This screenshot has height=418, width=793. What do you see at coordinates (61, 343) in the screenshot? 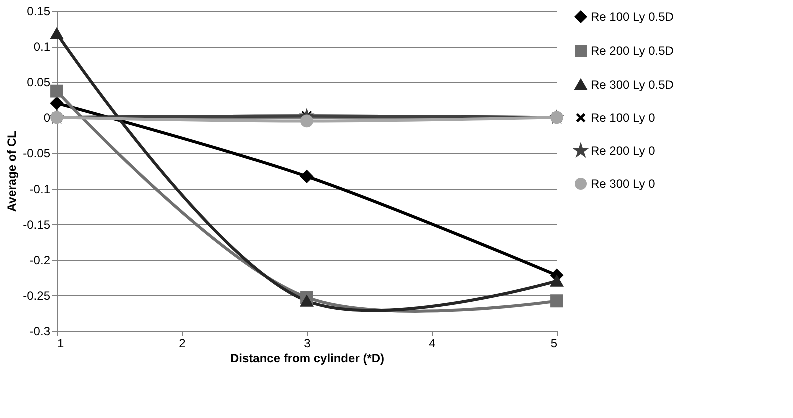
I see `x-tick-label: 1` at bounding box center [61, 343].